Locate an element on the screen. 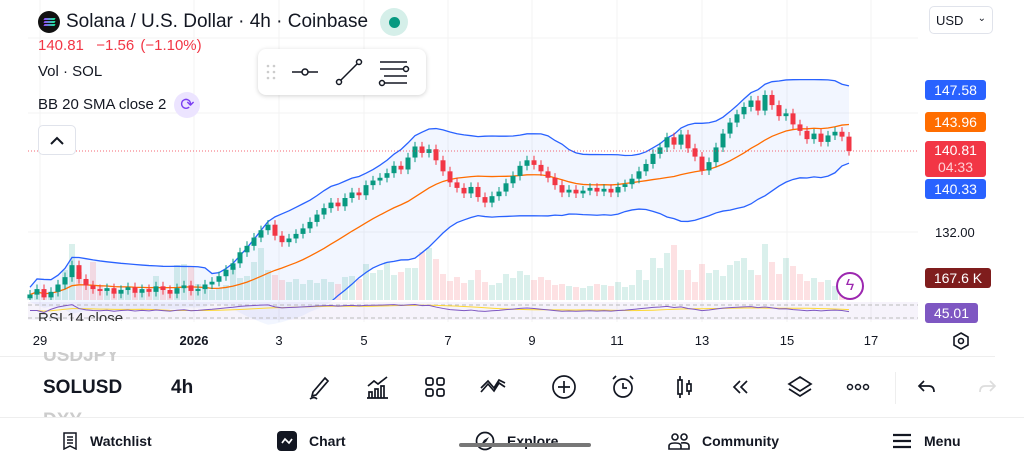  symbol-current: SOLUSD 4h is located at coordinates (168, 388).